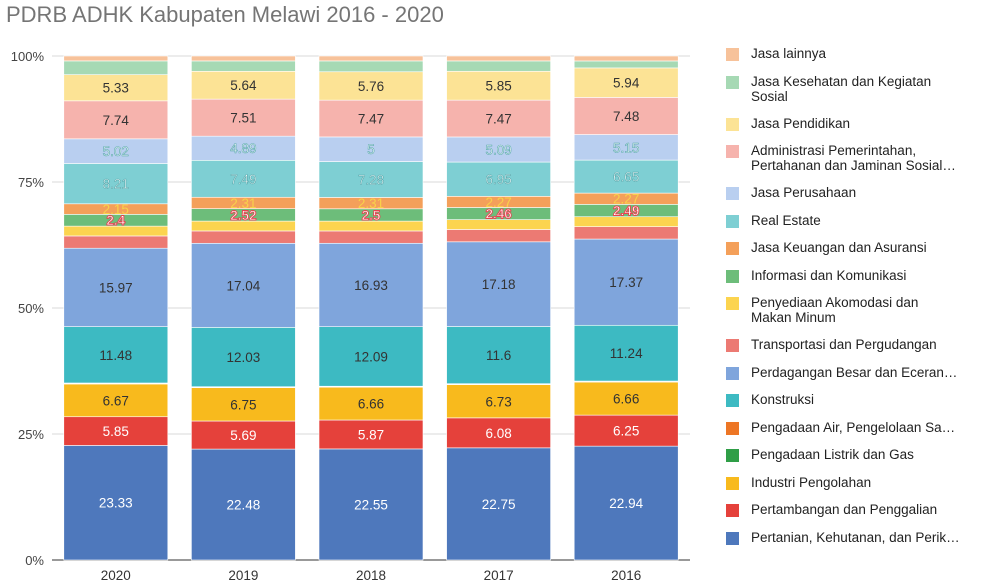 The image size is (989, 586). I want to click on y-tick-label: 50%, so click(31, 308).